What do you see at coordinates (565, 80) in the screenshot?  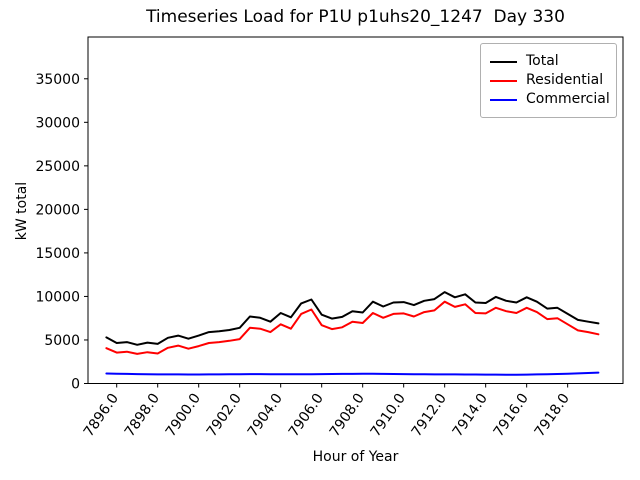 I see `legend-label: Residential` at bounding box center [565, 80].